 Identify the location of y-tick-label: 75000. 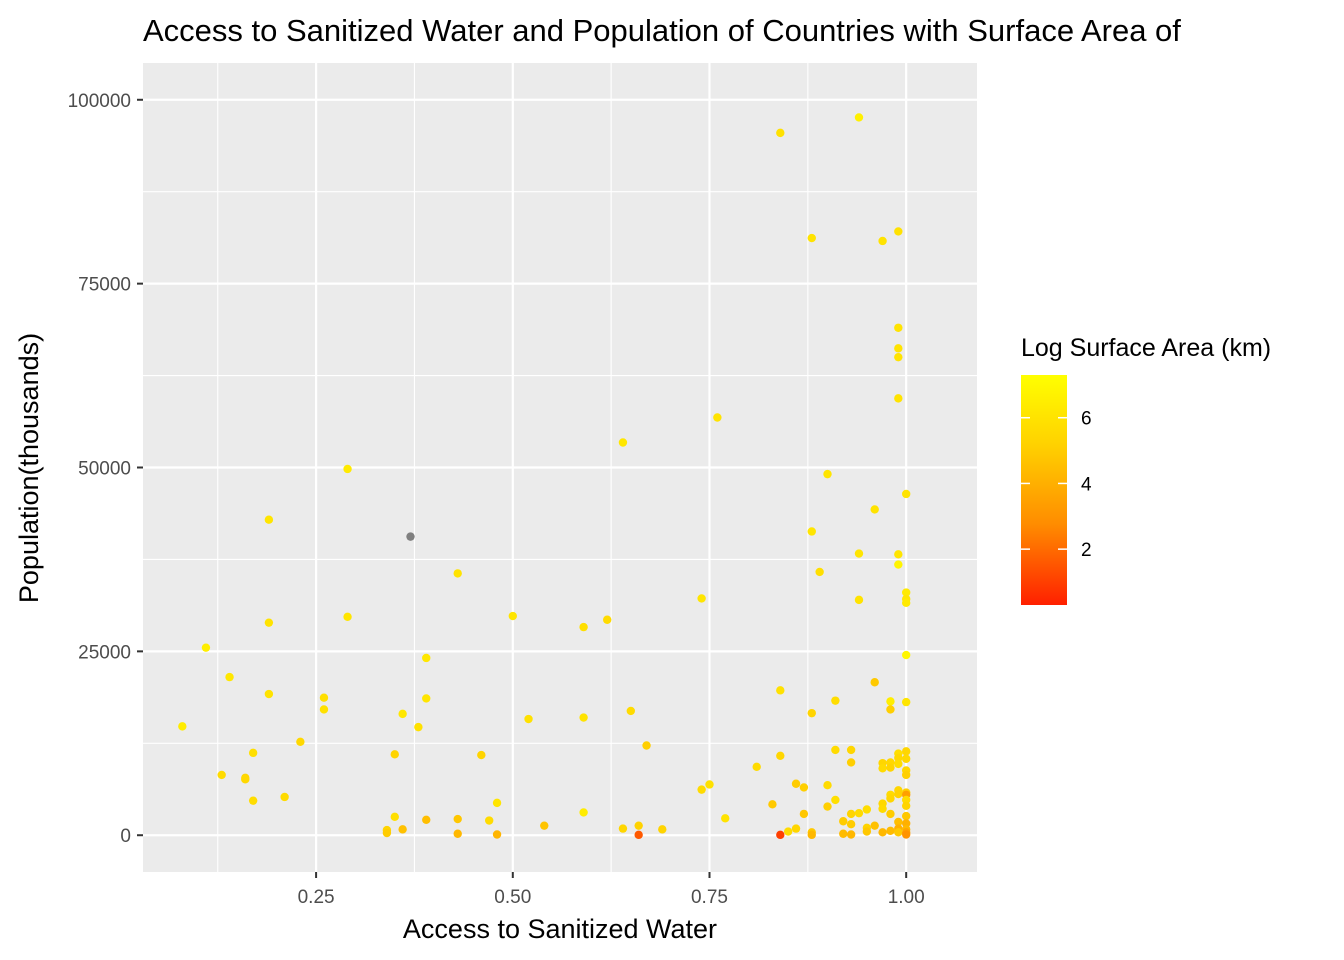
(104, 285).